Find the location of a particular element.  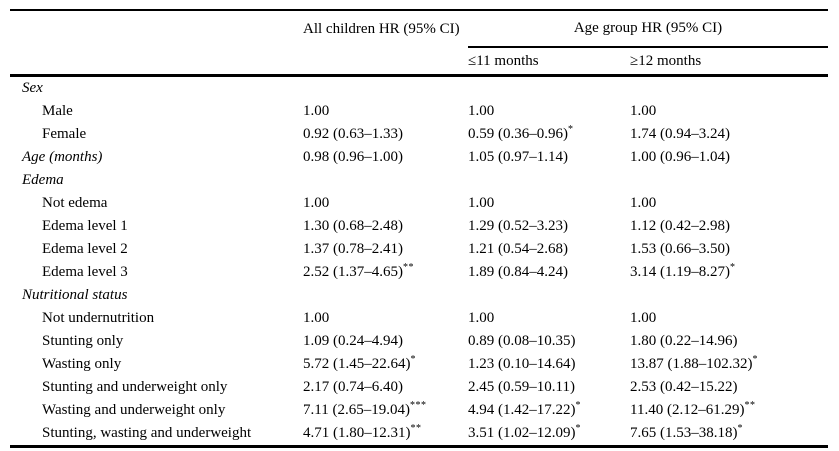

header-all-children: All children HR (95% CI) is located at coordinates (381, 28).